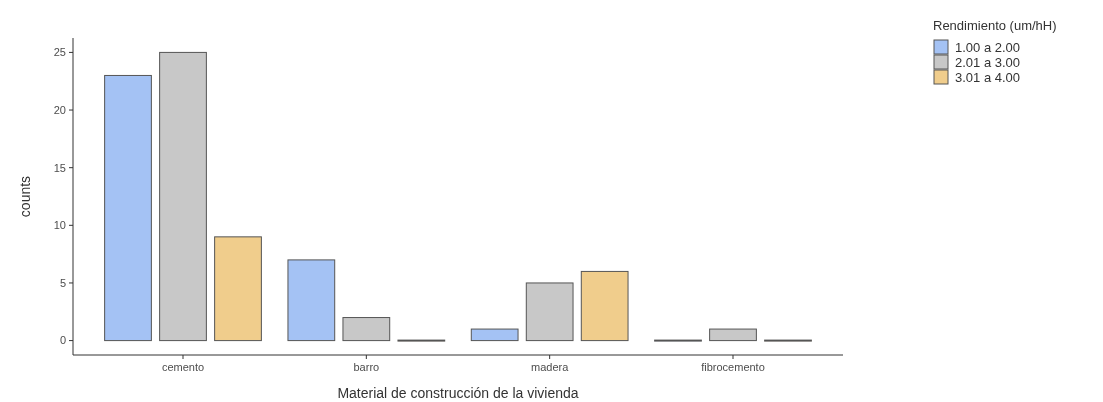 This screenshot has height=402, width=1103. What do you see at coordinates (733, 367) in the screenshot?
I see `x-tick-label: fibrocemento` at bounding box center [733, 367].